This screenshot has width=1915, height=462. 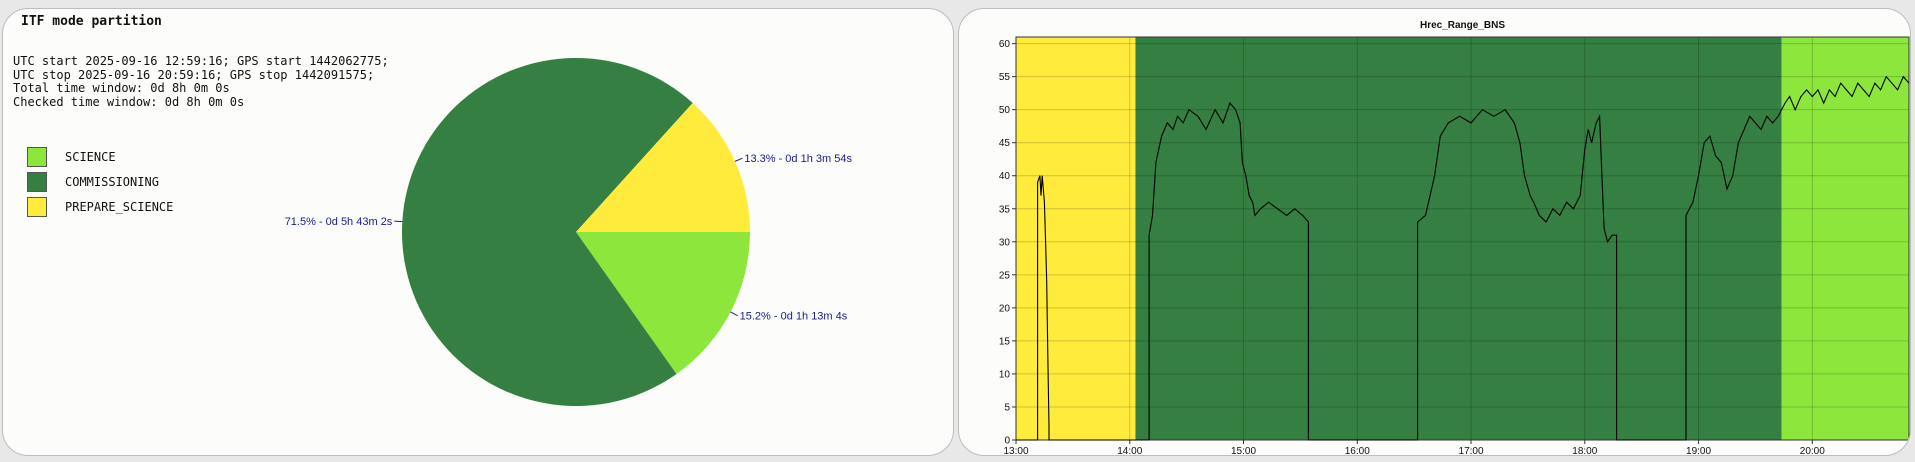 I want to click on line-chart-title: Hrec_Range_BNS, so click(x=1462, y=25).